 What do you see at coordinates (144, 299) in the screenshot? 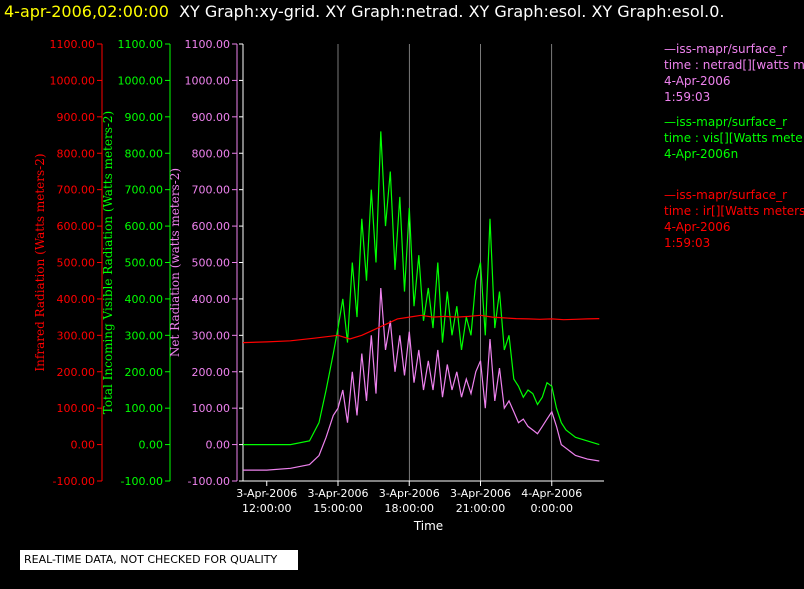
I see `y-tick-label-1: 400.00` at bounding box center [144, 299].